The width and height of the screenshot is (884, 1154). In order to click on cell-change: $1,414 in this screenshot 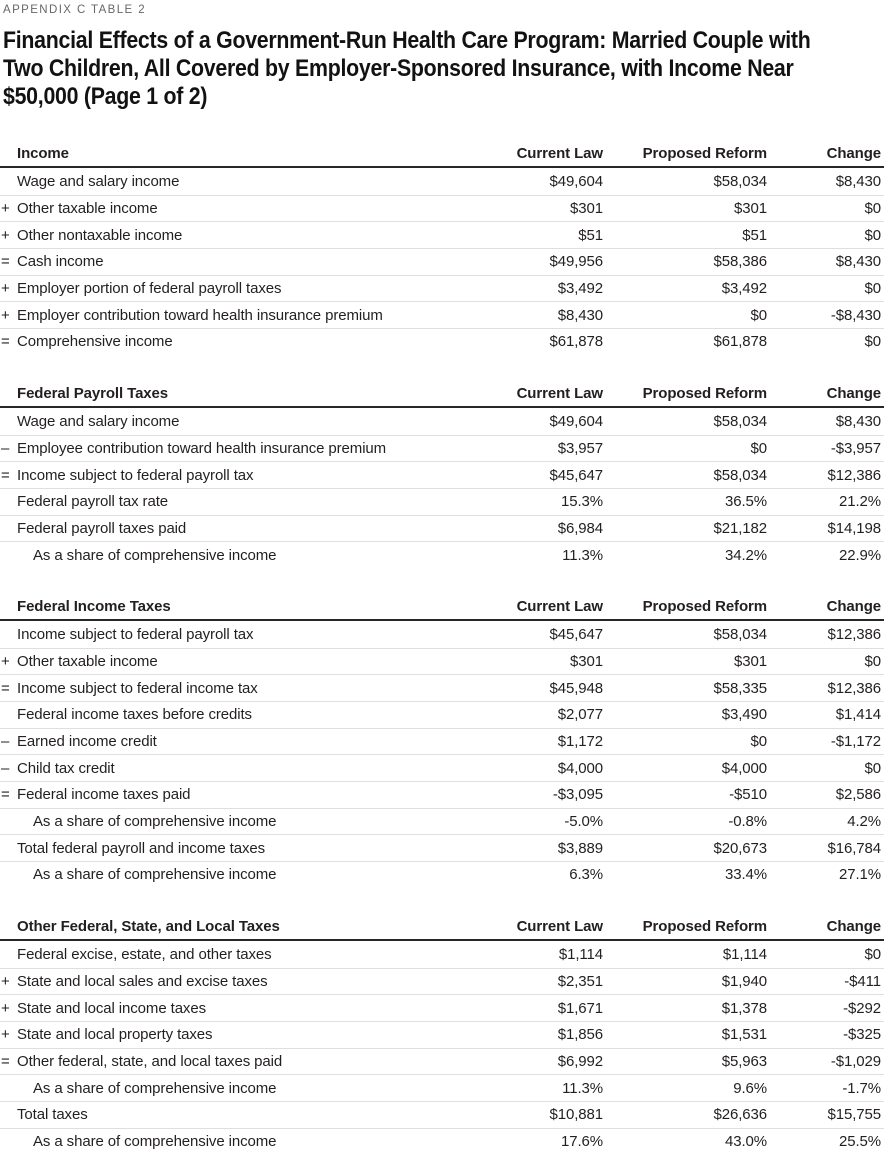, I will do `click(858, 715)`.